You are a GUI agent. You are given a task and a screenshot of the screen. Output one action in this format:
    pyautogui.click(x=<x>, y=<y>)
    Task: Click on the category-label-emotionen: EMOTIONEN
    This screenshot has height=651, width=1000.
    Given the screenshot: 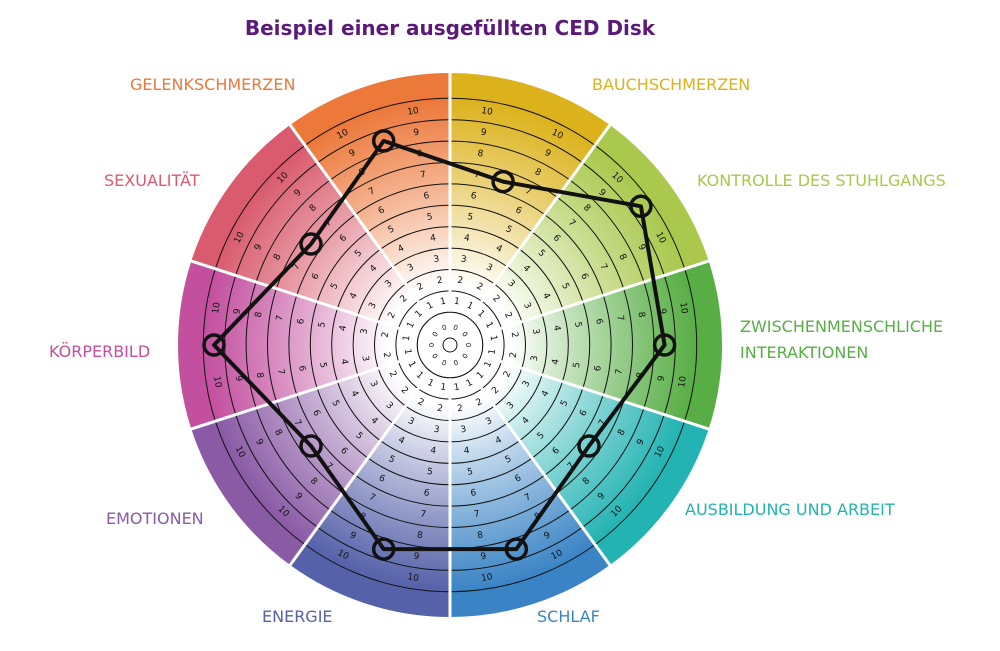 What is the action you would take?
    pyautogui.click(x=155, y=518)
    